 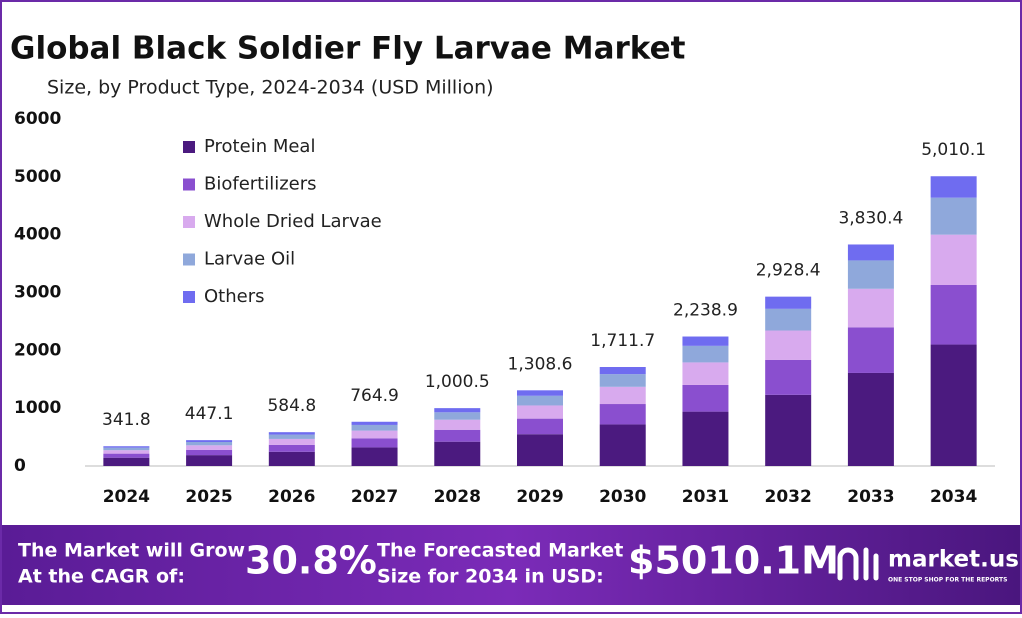 I want to click on brand-logo, so click(x=858, y=564).